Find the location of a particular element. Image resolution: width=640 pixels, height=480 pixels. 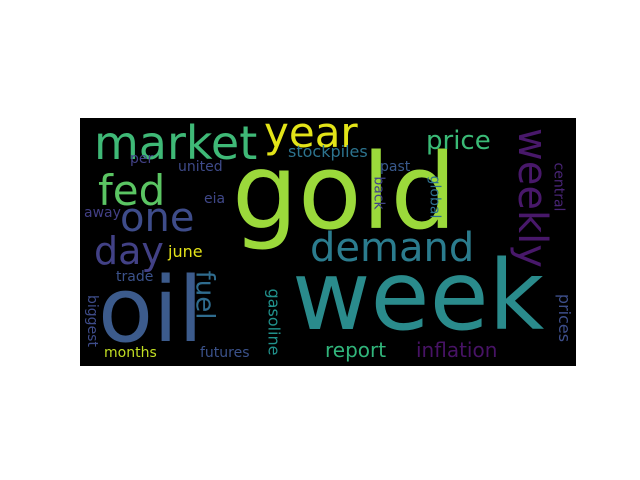

word-biggest: biggest is located at coordinates (91, 321).